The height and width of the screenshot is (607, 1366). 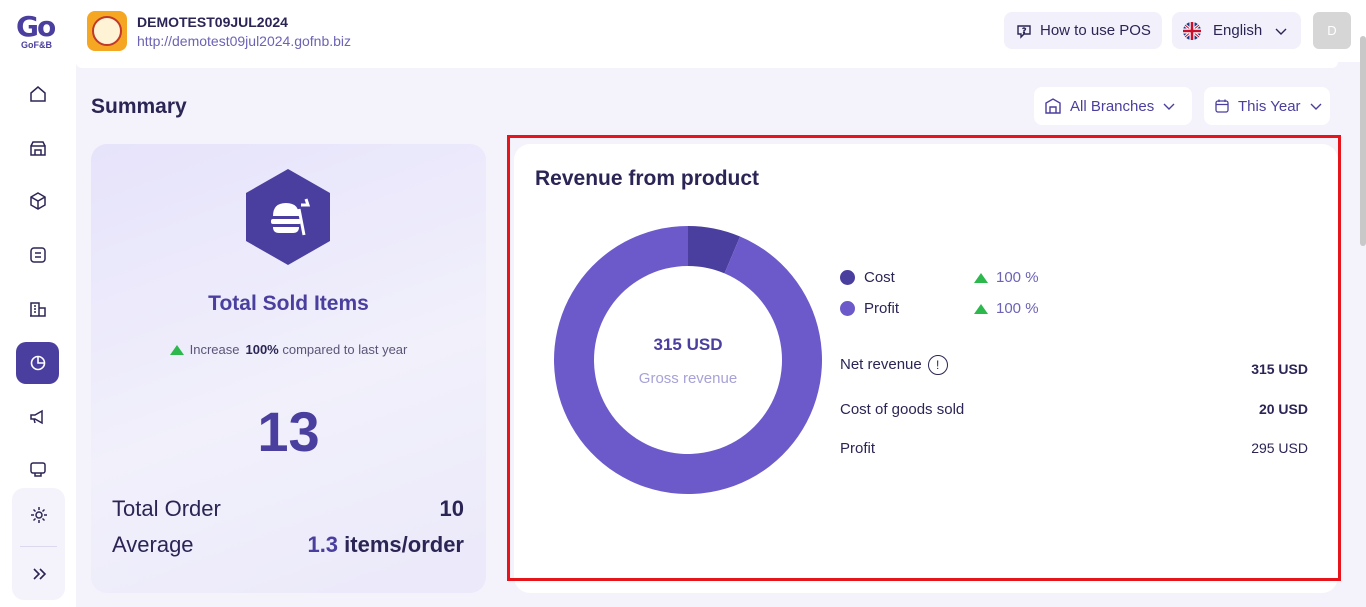 What do you see at coordinates (1074, 409) in the screenshot?
I see `cogs-row: Cost of goods sold 20 USD` at bounding box center [1074, 409].